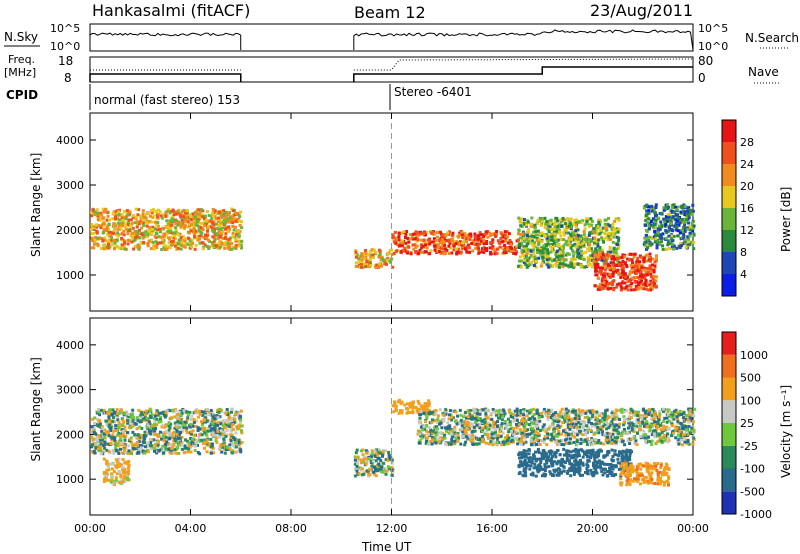  I want to click on nsky-panel, so click(391, 37).